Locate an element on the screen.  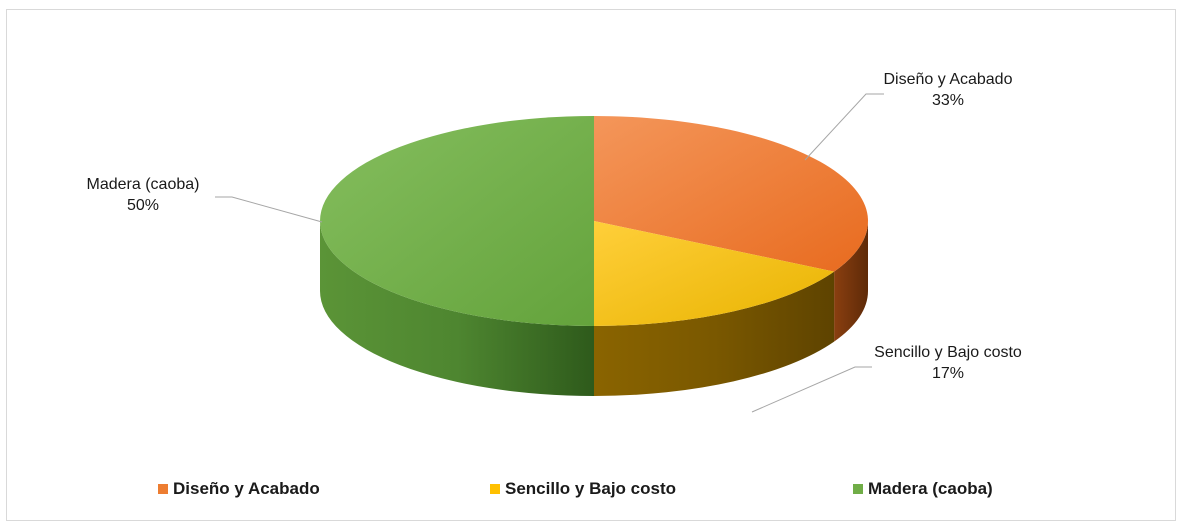
legend-label: Diseño y Acabado is located at coordinates (246, 488).